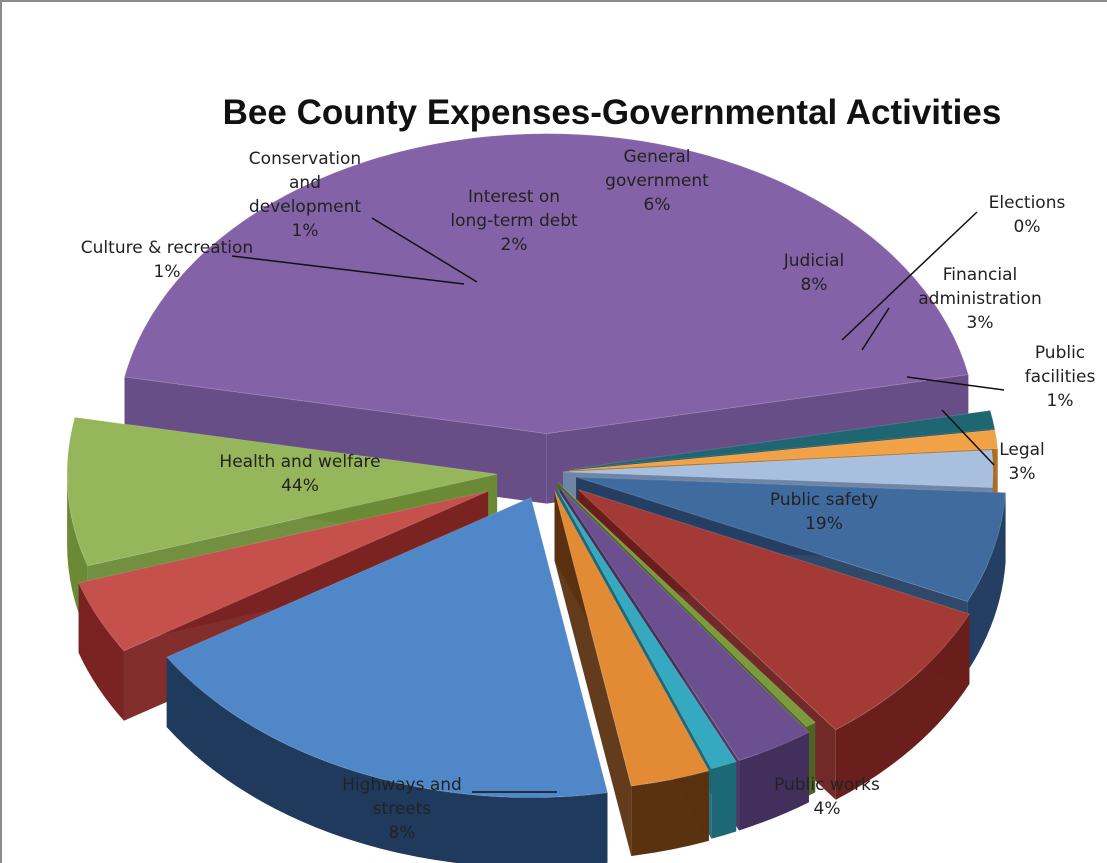  I want to click on data-label-legal: Legal 3%, so click(1022, 462).